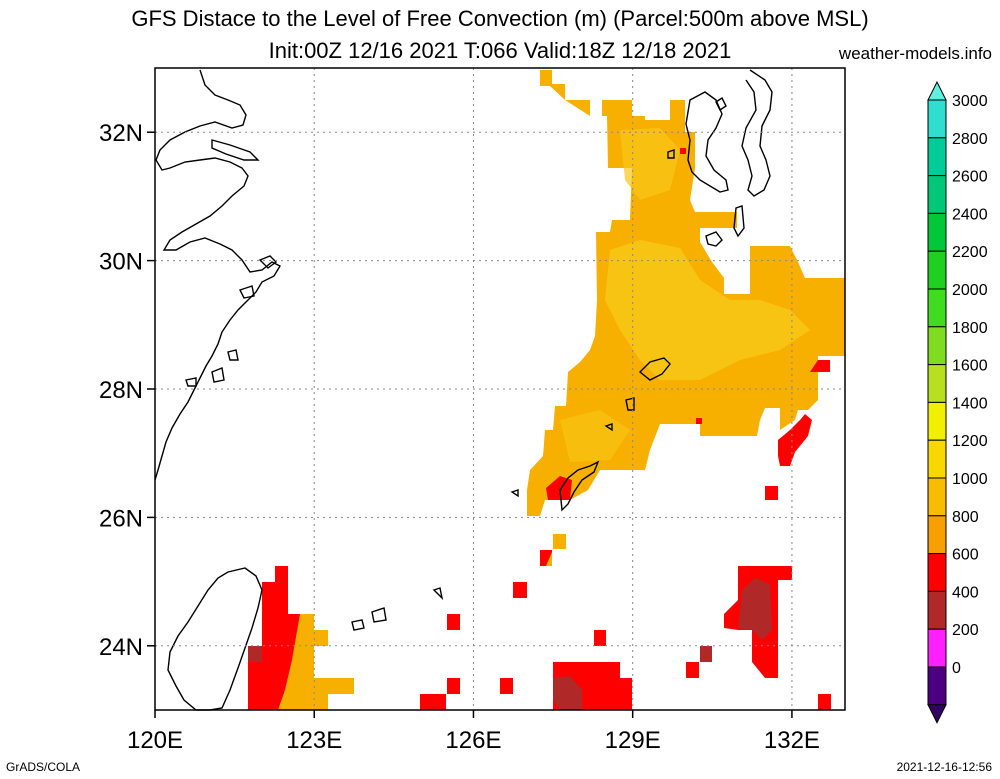 The height and width of the screenshot is (779, 1000). Describe the element at coordinates (915, 53) in the screenshot. I see `site-credit: weather-models.info` at that location.